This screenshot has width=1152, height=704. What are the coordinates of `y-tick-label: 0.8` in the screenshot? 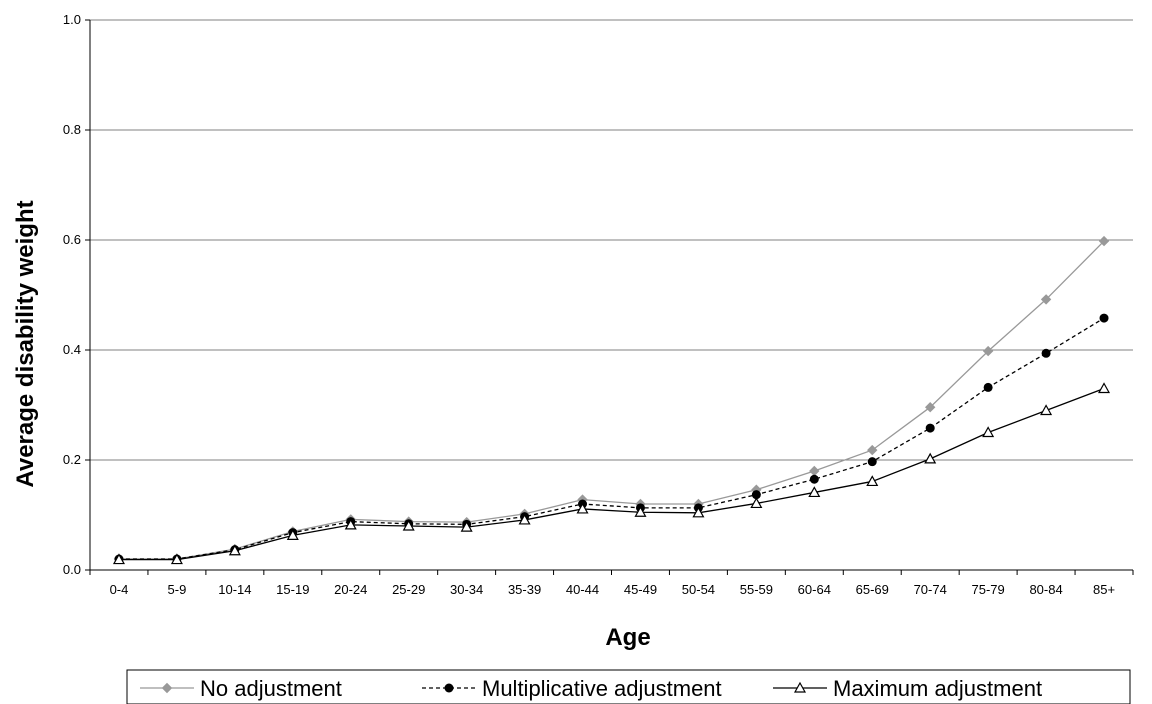 It's located at (72, 129).